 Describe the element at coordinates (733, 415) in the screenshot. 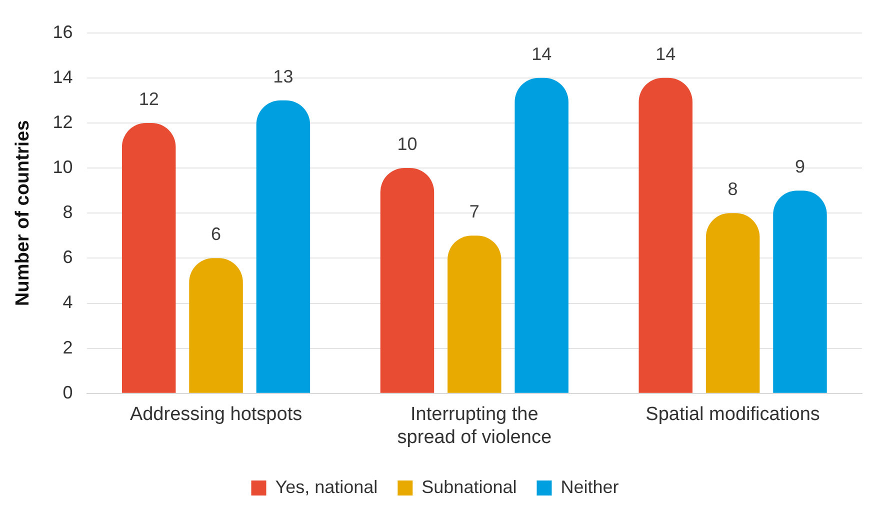

I see `x-tick-label: Spatial modifications` at that location.